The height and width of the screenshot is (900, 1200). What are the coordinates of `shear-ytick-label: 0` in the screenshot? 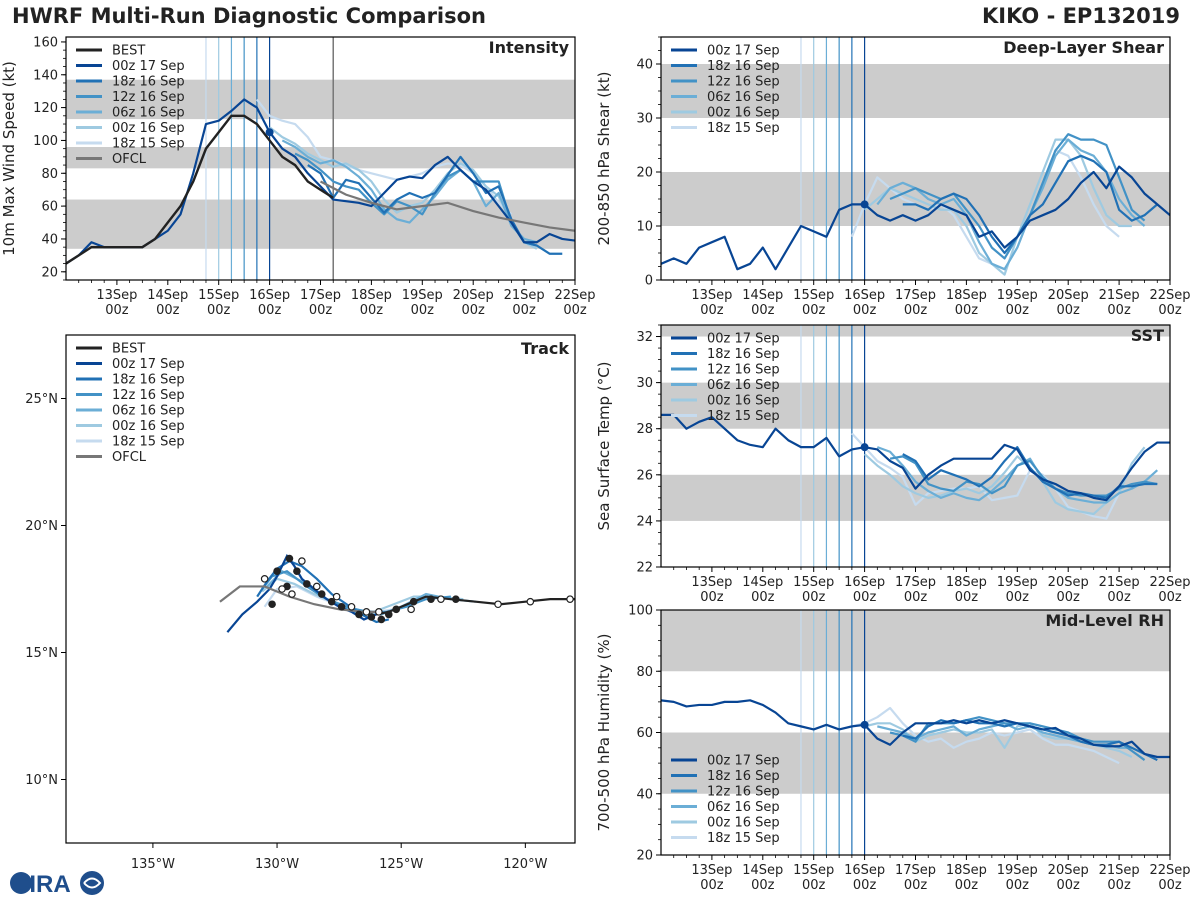 It's located at (649, 281).